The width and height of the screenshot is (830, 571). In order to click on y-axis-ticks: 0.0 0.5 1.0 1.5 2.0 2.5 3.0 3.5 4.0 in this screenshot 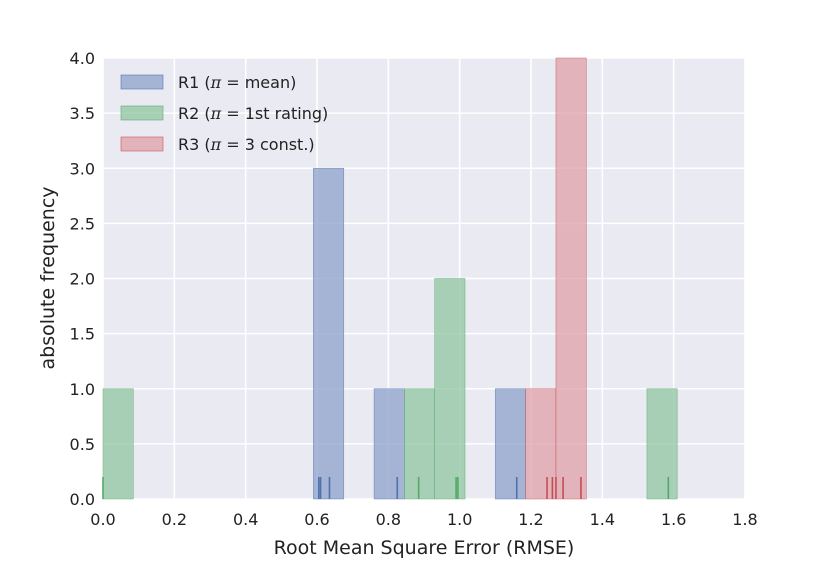, I will do `click(82, 279)`.